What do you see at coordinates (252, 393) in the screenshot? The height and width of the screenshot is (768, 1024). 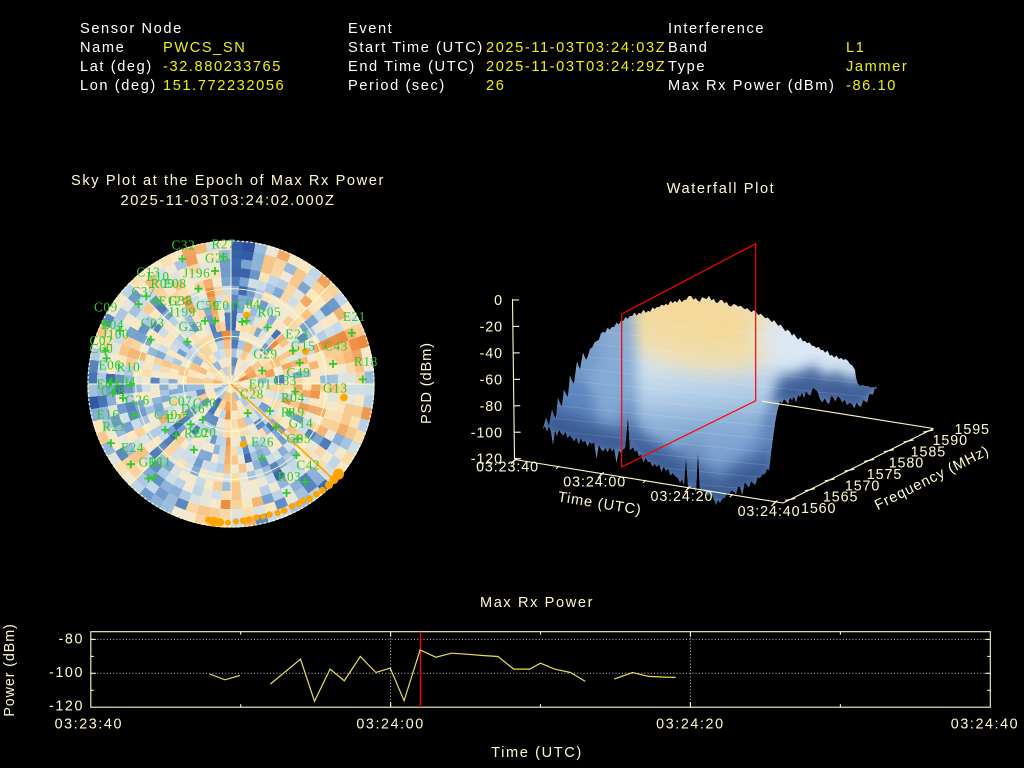 I see `svg-text: C28` at bounding box center [252, 393].